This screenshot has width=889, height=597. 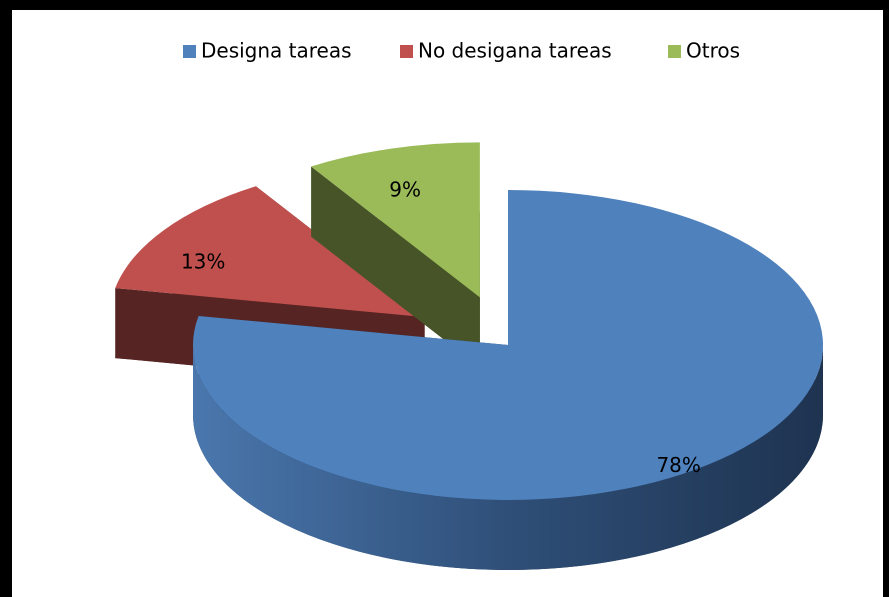 I want to click on value-label: 13%, so click(x=203, y=262).